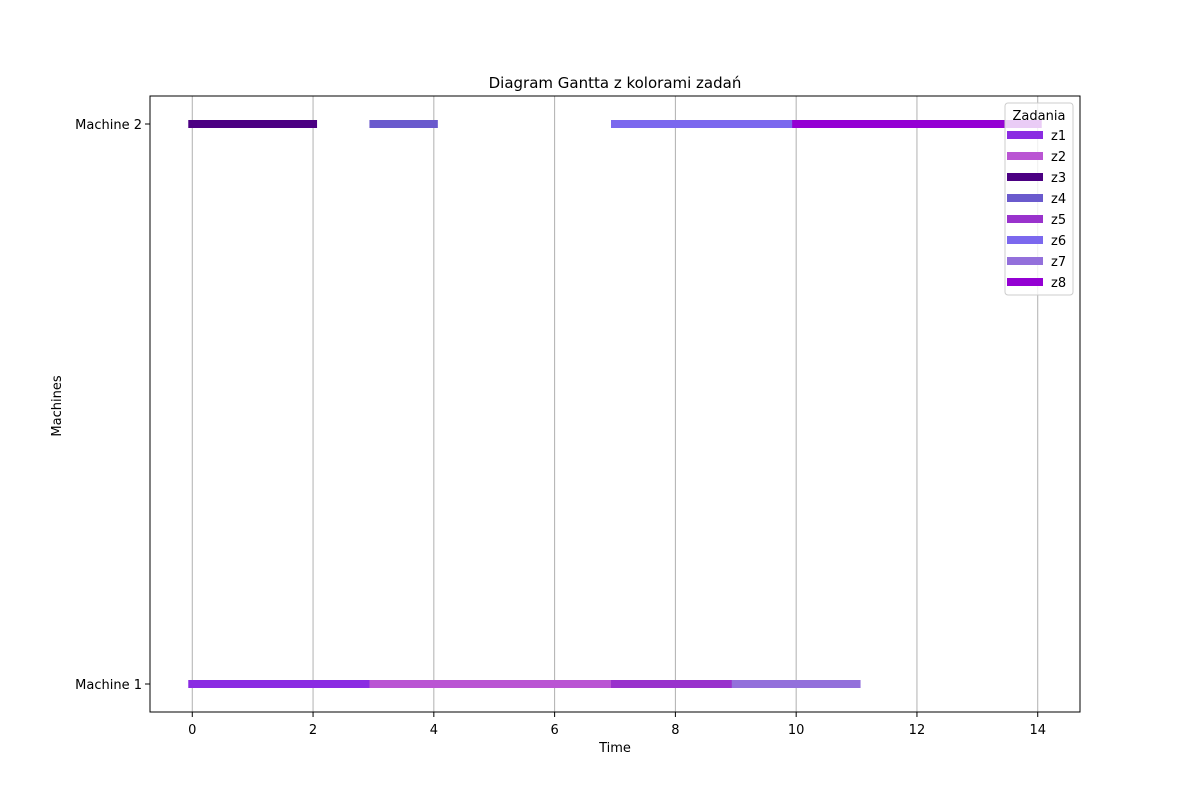 The width and height of the screenshot is (1200, 800). Describe the element at coordinates (1058, 157) in the screenshot. I see `legend-label-z2: z2` at that location.